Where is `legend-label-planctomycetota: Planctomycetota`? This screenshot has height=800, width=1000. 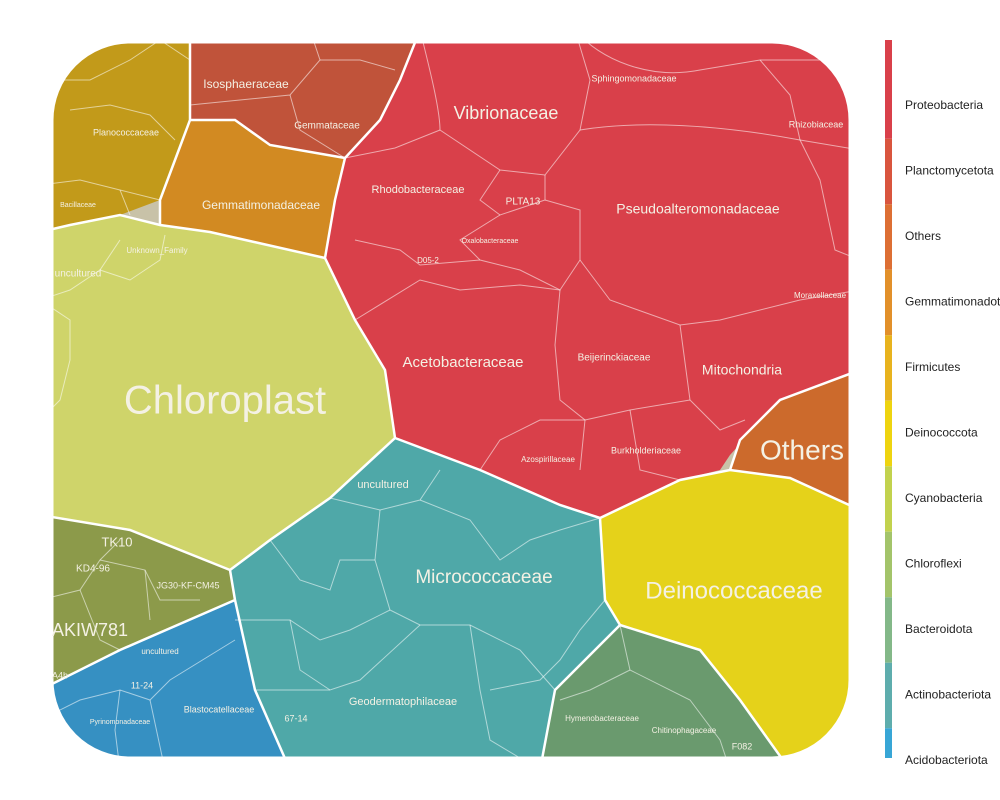 legend-label-planctomycetota: Planctomycetota is located at coordinates (949, 171).